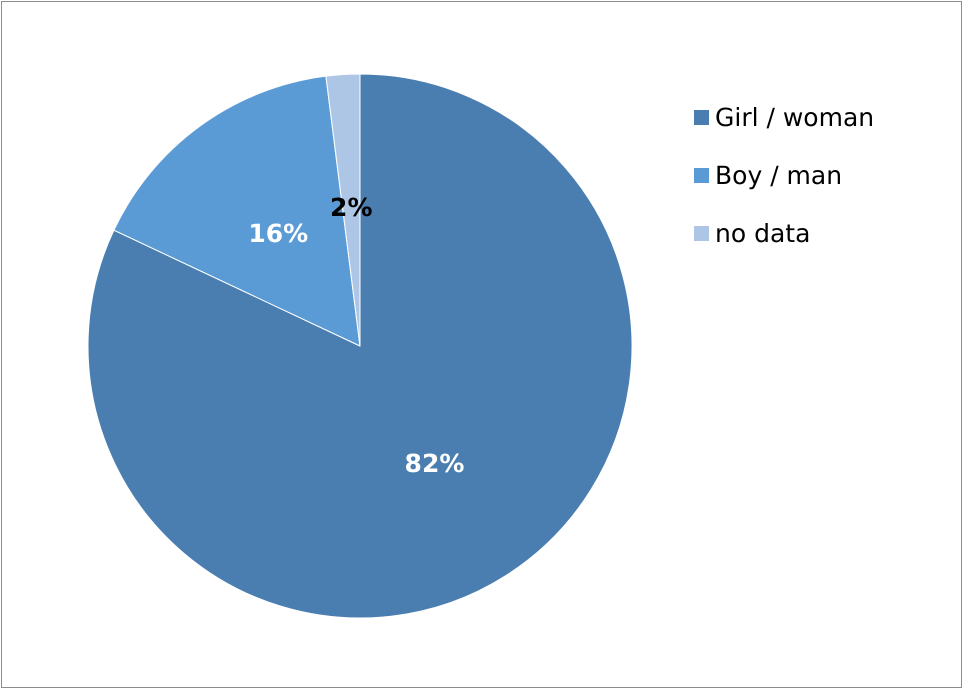  Describe the element at coordinates (278, 233) in the screenshot. I see `data-label: 16%` at that location.